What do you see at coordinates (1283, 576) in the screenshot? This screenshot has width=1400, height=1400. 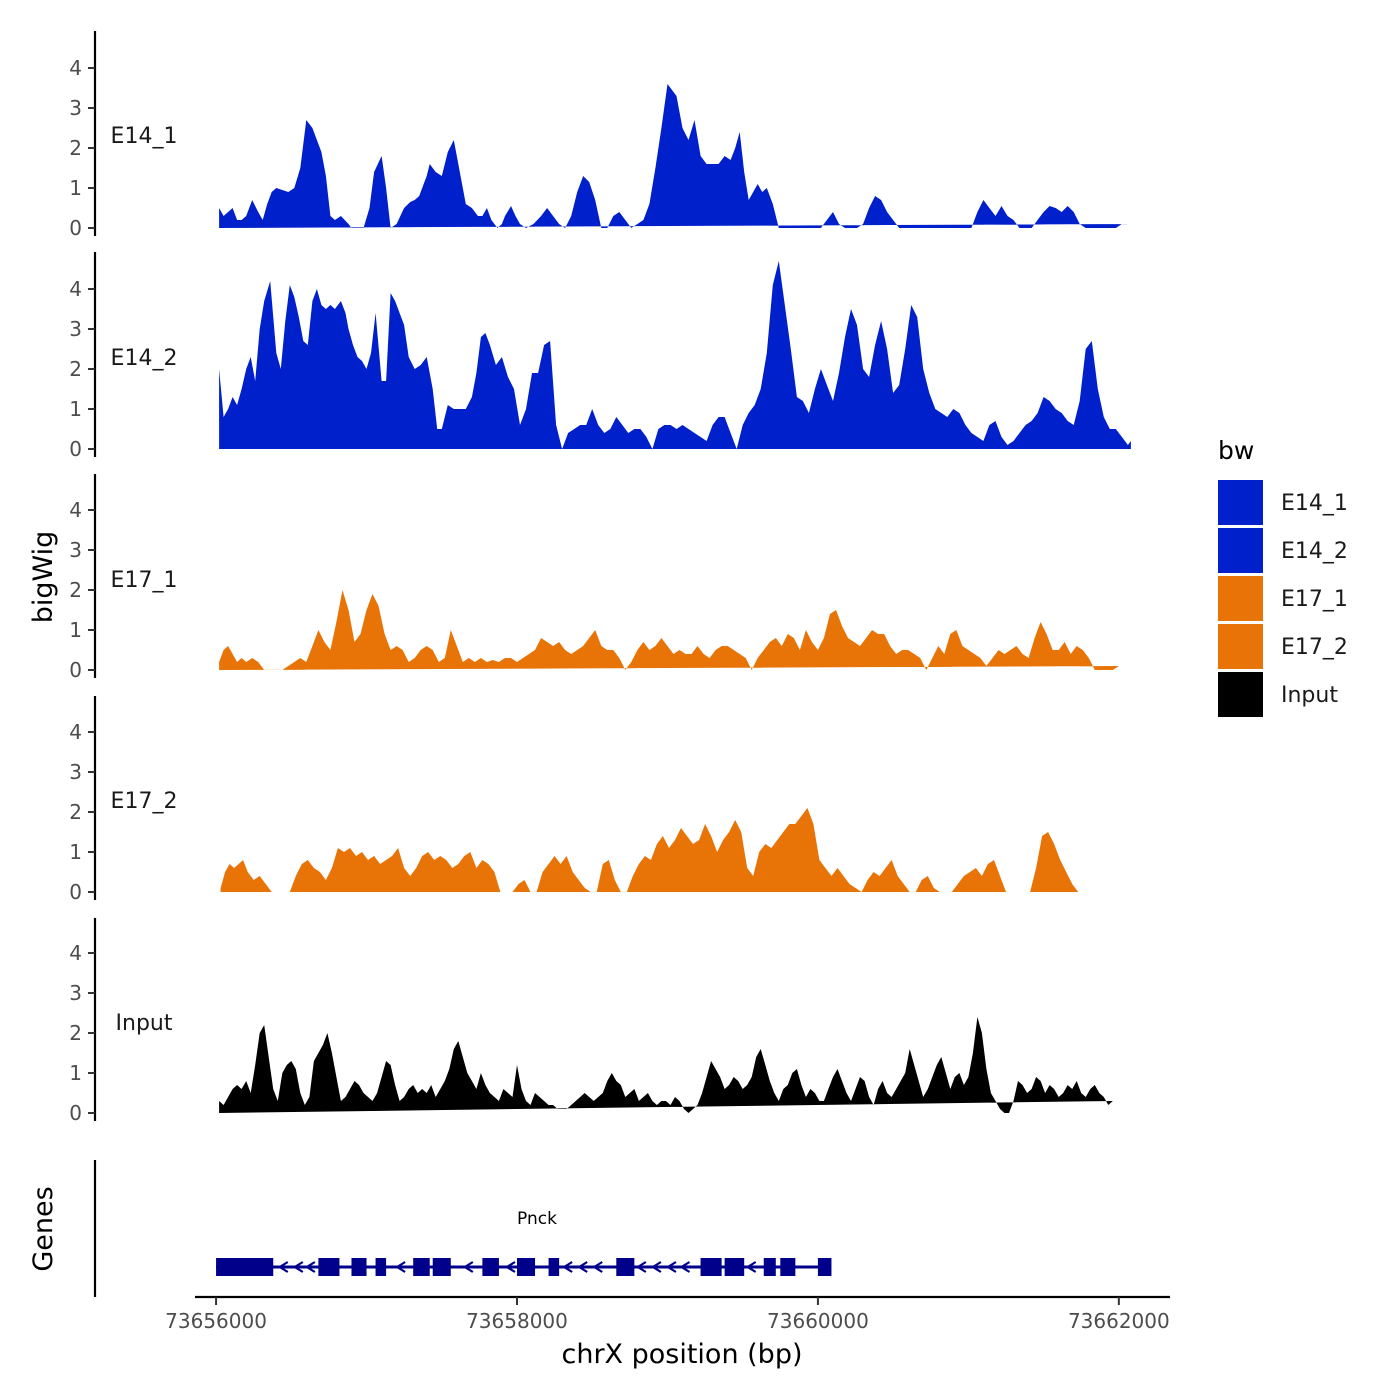 I see `legend: bw E14_1 E14_2 E17_1 E17_2 Input` at bounding box center [1283, 576].